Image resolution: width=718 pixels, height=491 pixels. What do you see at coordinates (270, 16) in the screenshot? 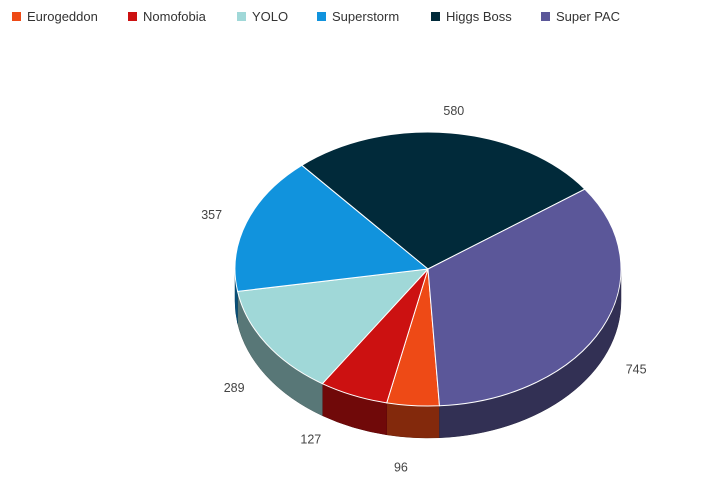
I see `legend-label: YOLO` at bounding box center [270, 16].